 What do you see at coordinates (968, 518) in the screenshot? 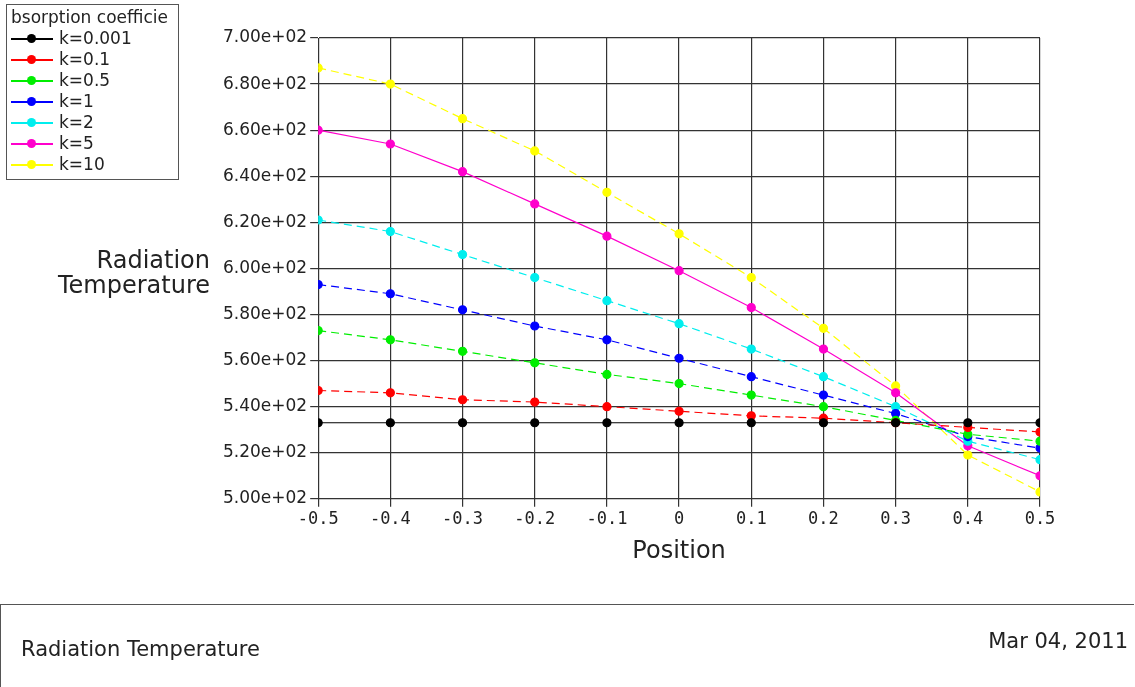
I see `x-tick-label: 0.4` at bounding box center [968, 518].